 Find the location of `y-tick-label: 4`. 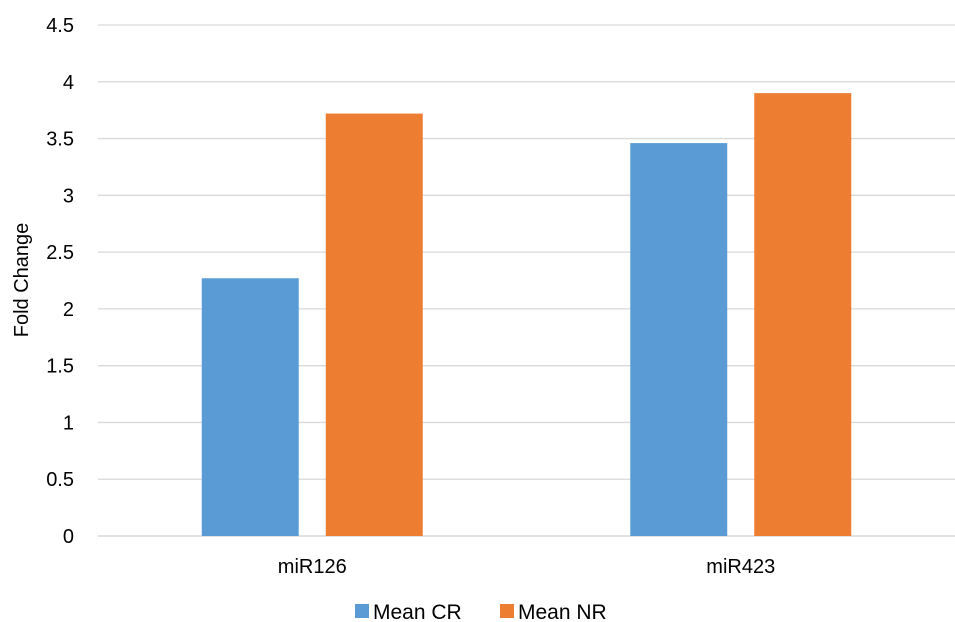

y-tick-label: 4 is located at coordinates (68, 83).